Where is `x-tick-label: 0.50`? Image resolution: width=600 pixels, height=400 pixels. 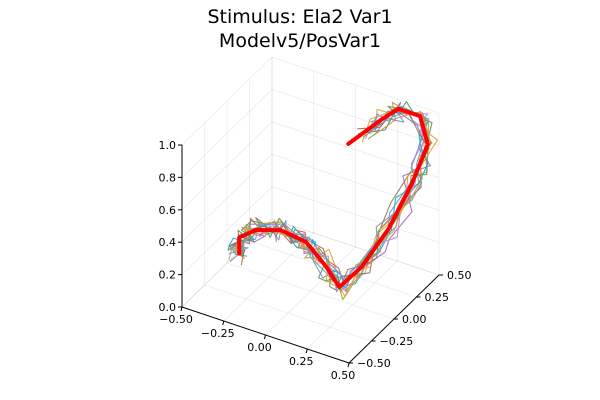
x-tick-label: 0.50 is located at coordinates (343, 375).